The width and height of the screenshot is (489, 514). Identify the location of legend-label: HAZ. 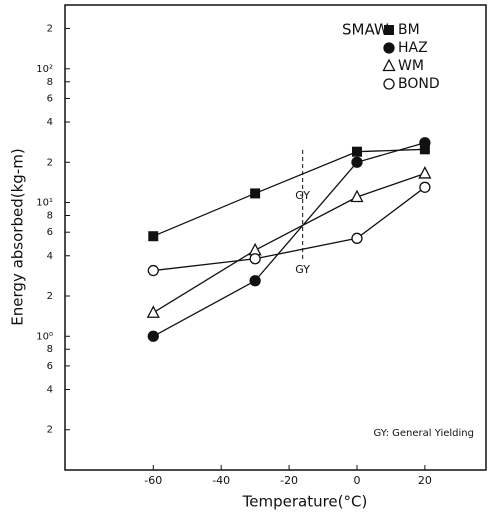
(413, 48).